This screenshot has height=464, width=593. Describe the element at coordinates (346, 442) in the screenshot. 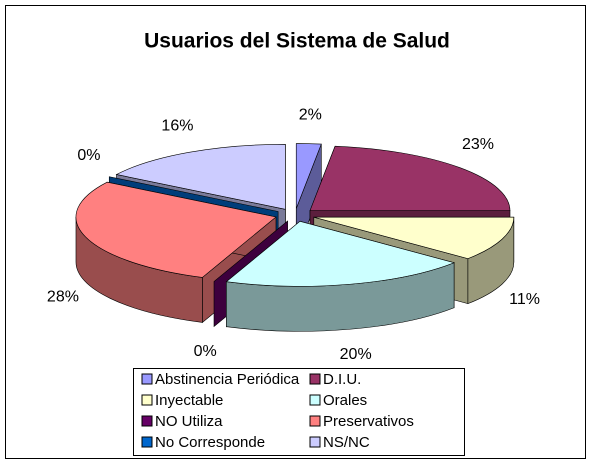

I see `legend-label: NS/NC` at that location.